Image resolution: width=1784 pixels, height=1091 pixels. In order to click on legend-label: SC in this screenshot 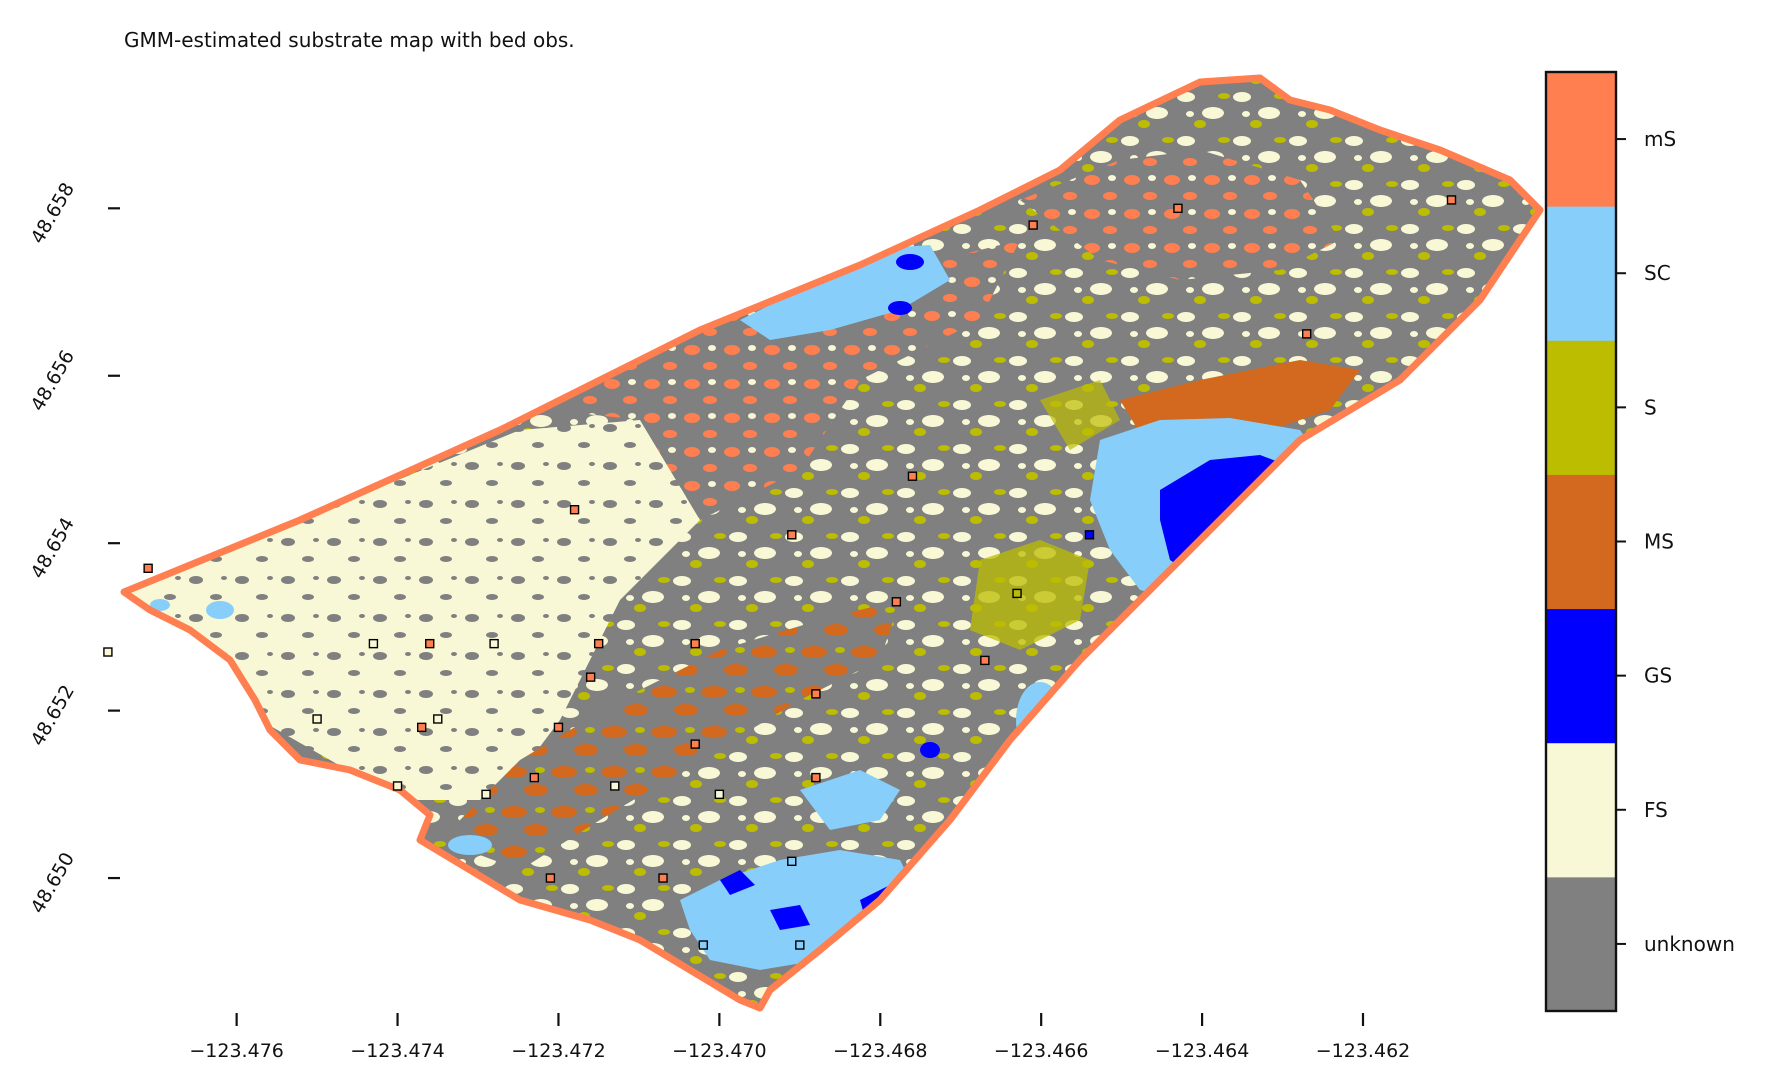, I will do `click(1657, 273)`.